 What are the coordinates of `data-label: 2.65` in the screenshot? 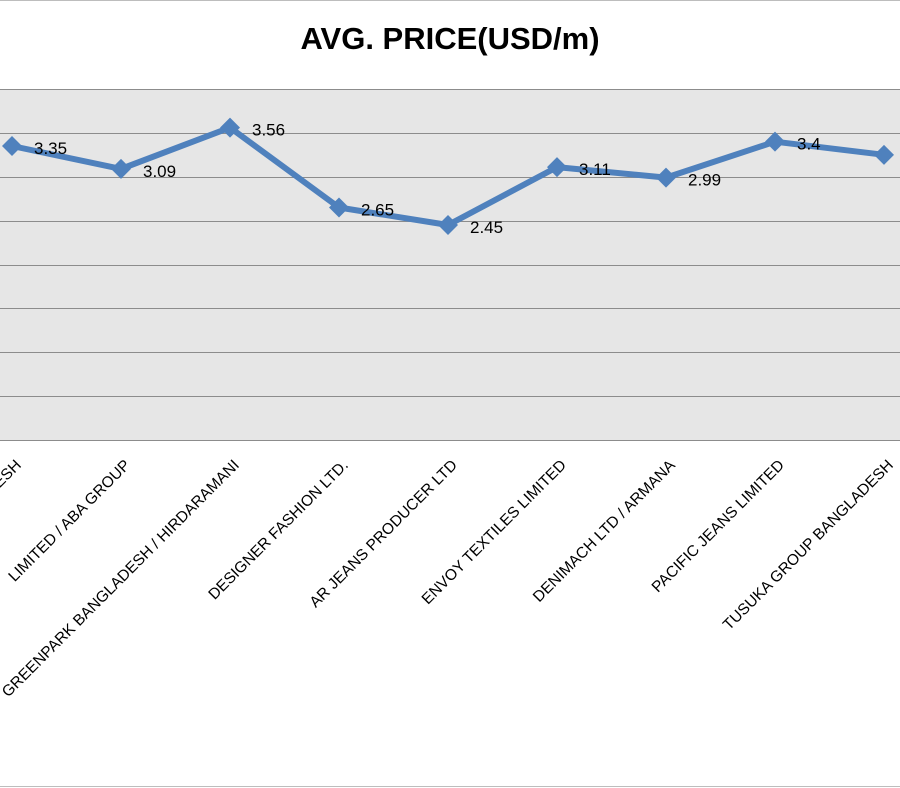 It's located at (377, 209).